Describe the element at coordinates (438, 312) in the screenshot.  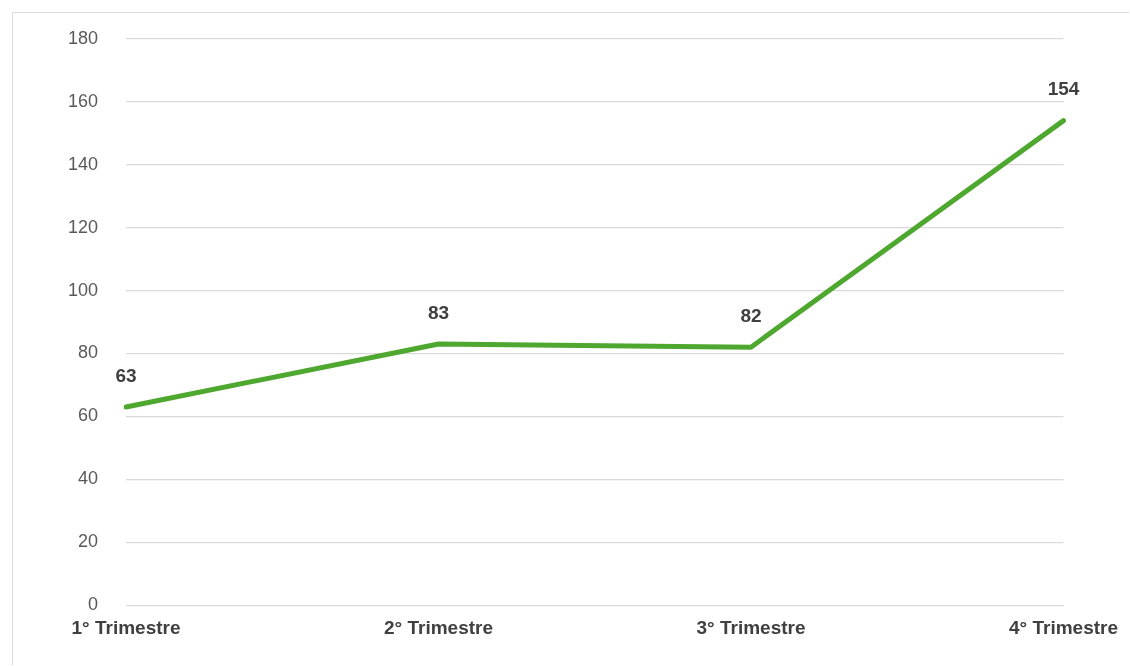
I see `data-label: 83` at that location.